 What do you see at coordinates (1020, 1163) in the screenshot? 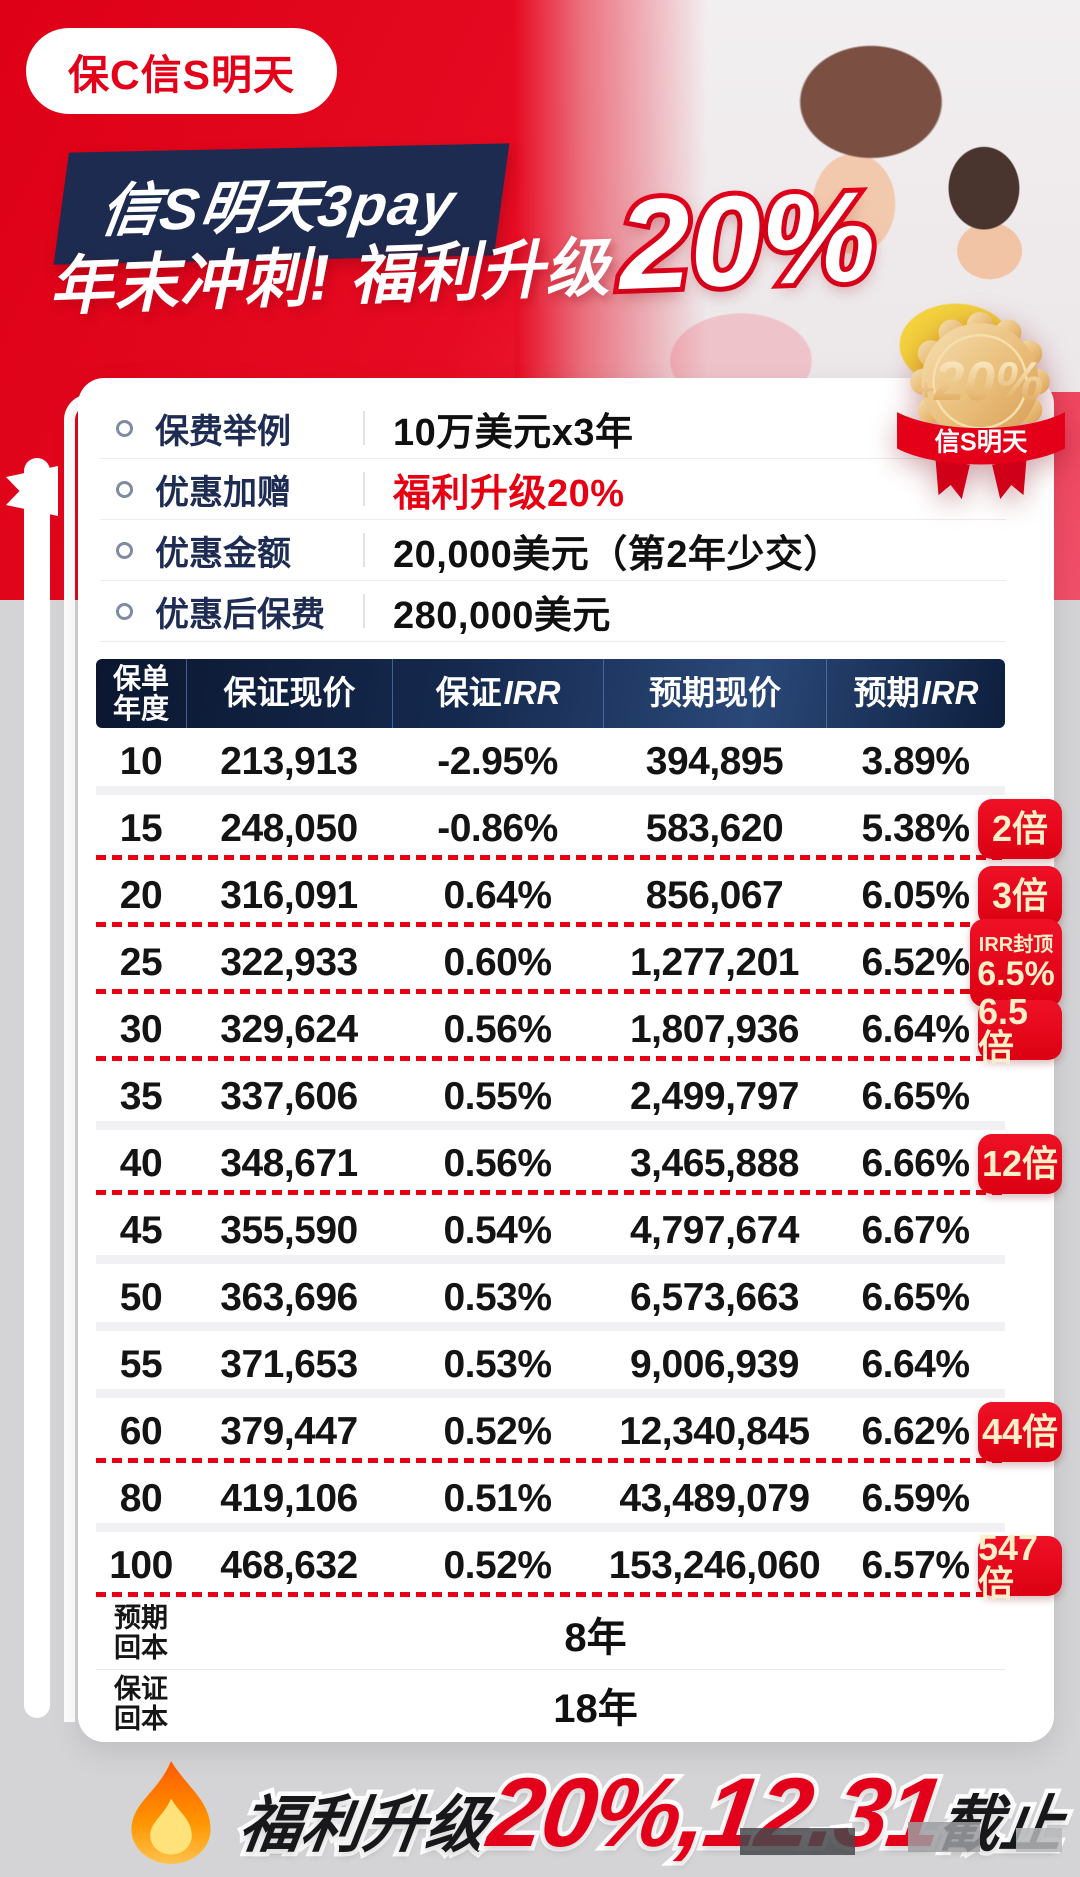
I see `multiplier-badge: 12倍` at bounding box center [1020, 1163].